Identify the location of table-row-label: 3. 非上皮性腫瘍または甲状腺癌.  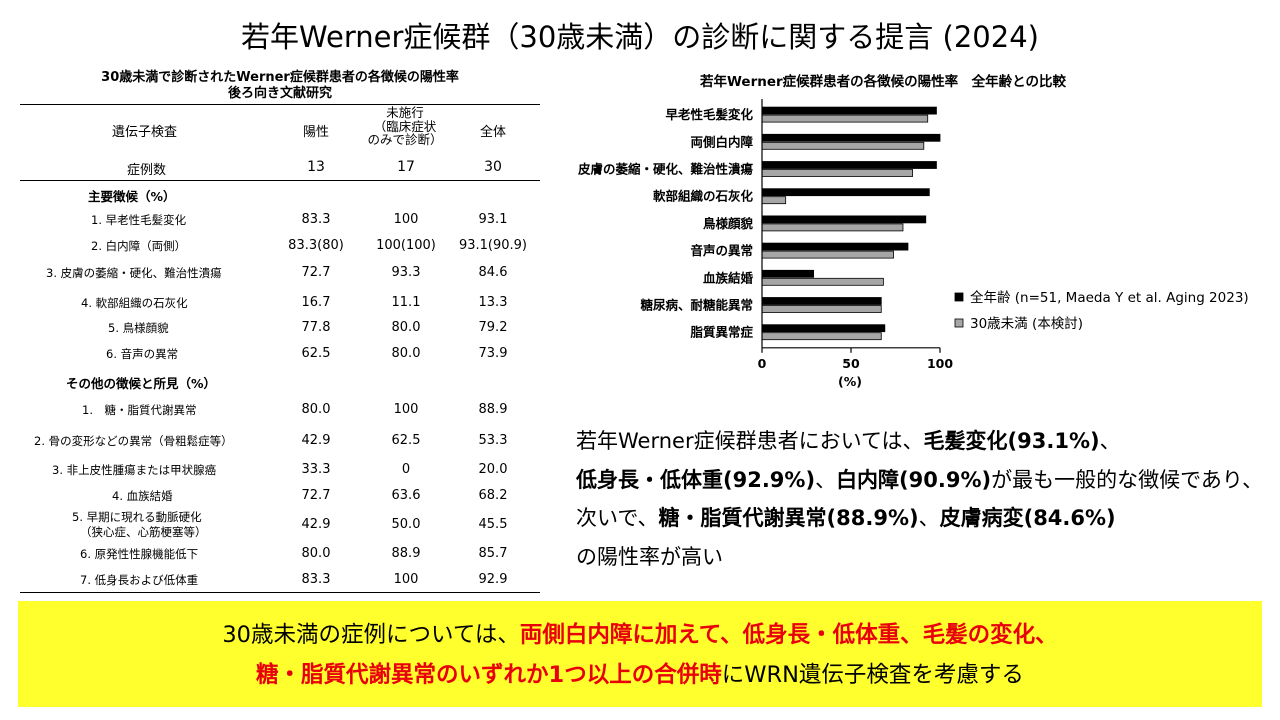
(134, 470).